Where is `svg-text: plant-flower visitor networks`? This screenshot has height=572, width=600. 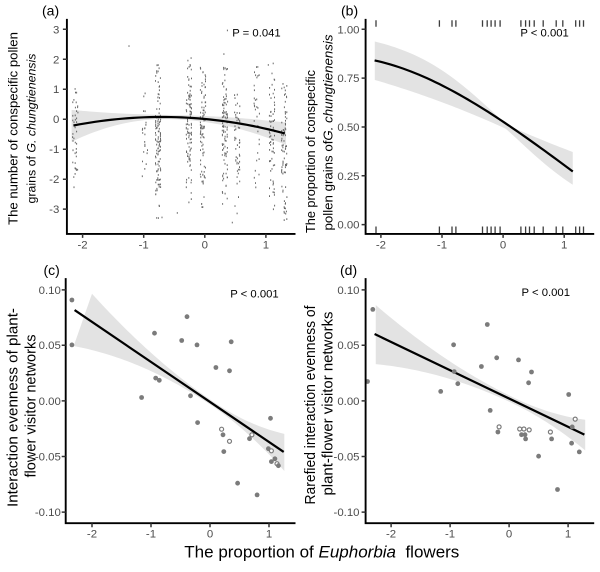 svg-text: plant-flower visitor networks is located at coordinates (329, 404).